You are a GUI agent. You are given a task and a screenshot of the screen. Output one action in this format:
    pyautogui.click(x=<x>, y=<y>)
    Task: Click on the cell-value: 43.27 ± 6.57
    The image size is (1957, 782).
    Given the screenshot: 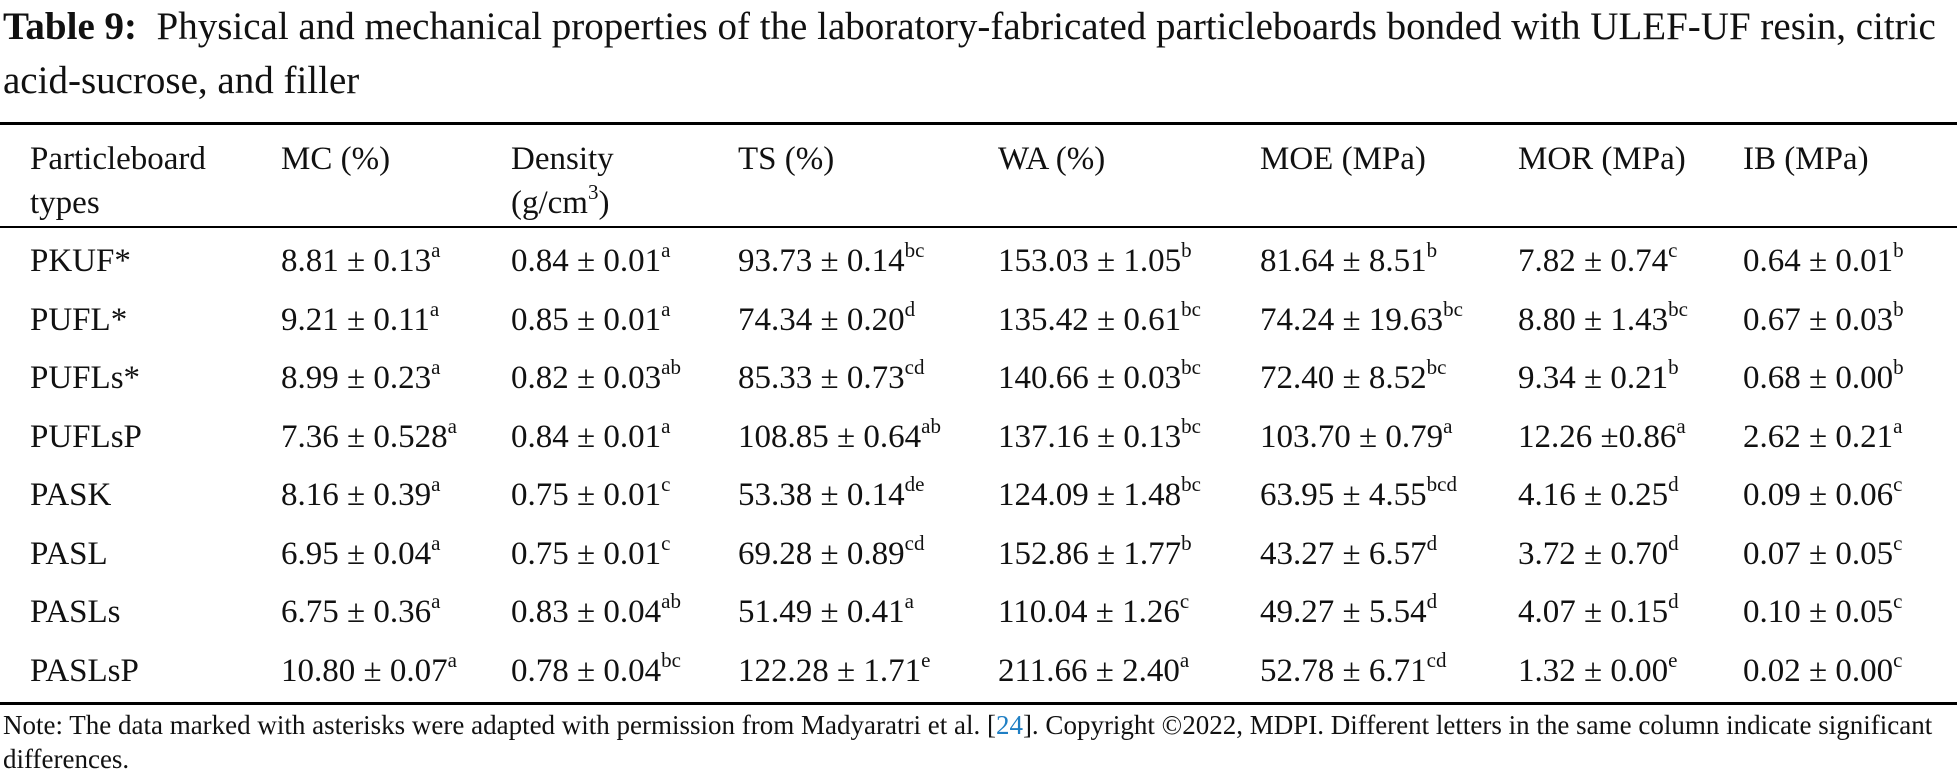 What is the action you would take?
    pyautogui.click(x=1343, y=553)
    